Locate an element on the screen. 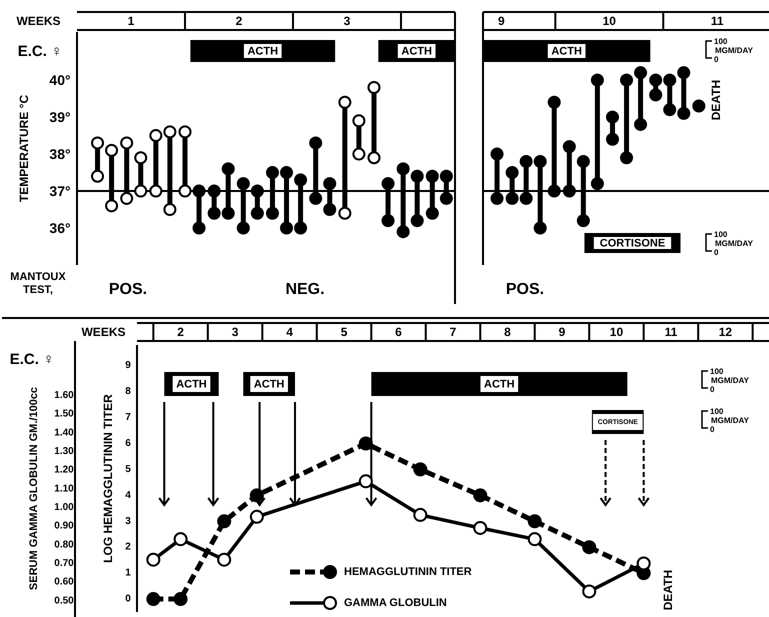 The width and height of the screenshot is (769, 617). y-tick-label: 5 is located at coordinates (128, 469).